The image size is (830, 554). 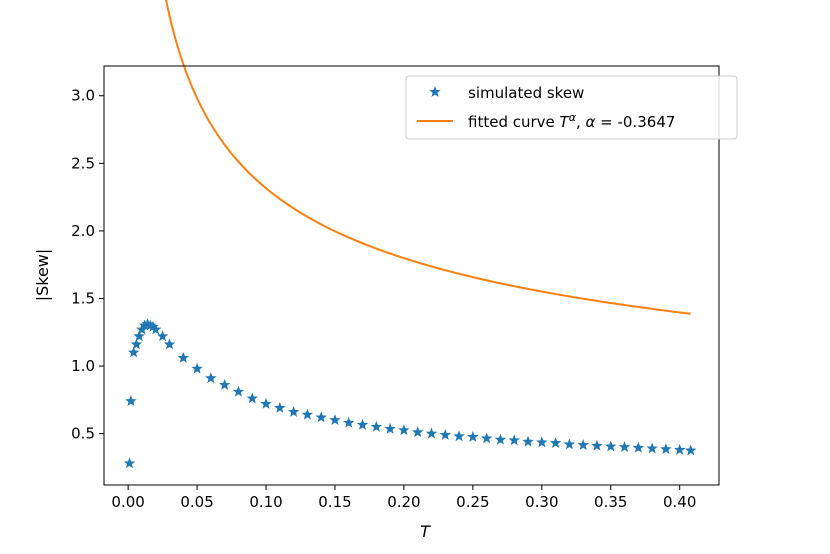 What do you see at coordinates (435, 91) in the screenshot?
I see `legend-star-marker` at bounding box center [435, 91].